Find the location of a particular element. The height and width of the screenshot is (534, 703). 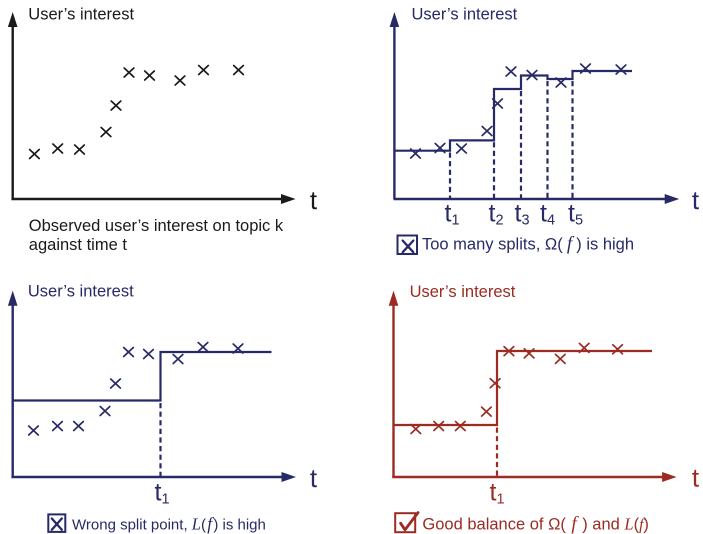

svg-text: t4 is located at coordinates (547, 214).